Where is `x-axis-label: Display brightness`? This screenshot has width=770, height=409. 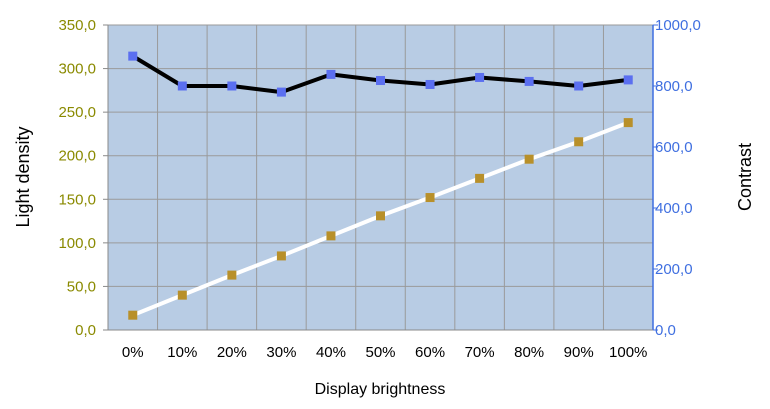
x-axis-label: Display brightness is located at coordinates (380, 389).